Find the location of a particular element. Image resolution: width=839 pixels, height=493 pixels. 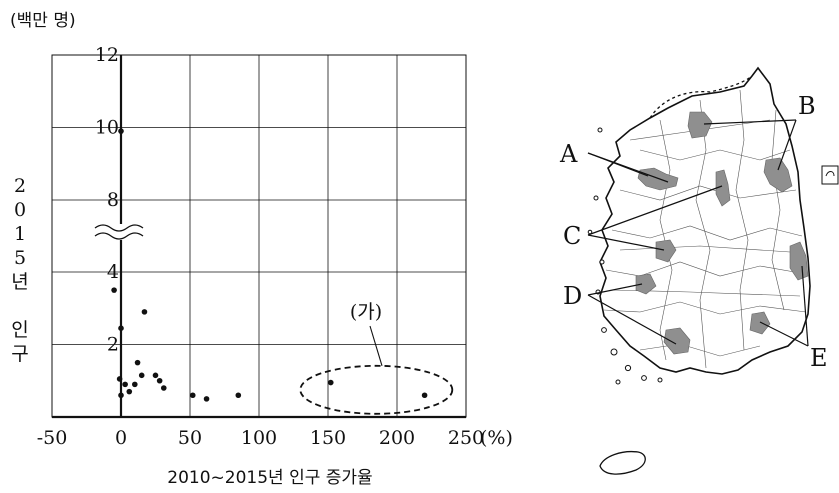

axis-break is located at coordinates (120, 232).